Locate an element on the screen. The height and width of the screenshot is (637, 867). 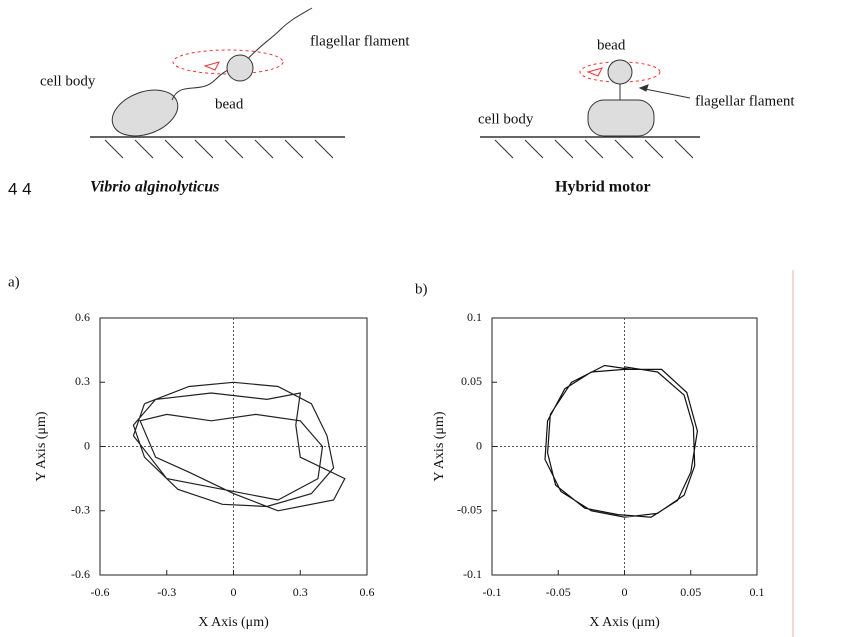
y-tick-label: 0.1 is located at coordinates (474, 317).